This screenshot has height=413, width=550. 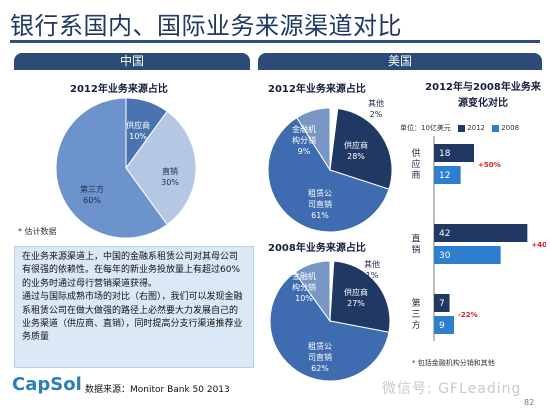 What do you see at coordinates (415, 315) in the screenshot?
I see `category-label: 三` at bounding box center [415, 315].